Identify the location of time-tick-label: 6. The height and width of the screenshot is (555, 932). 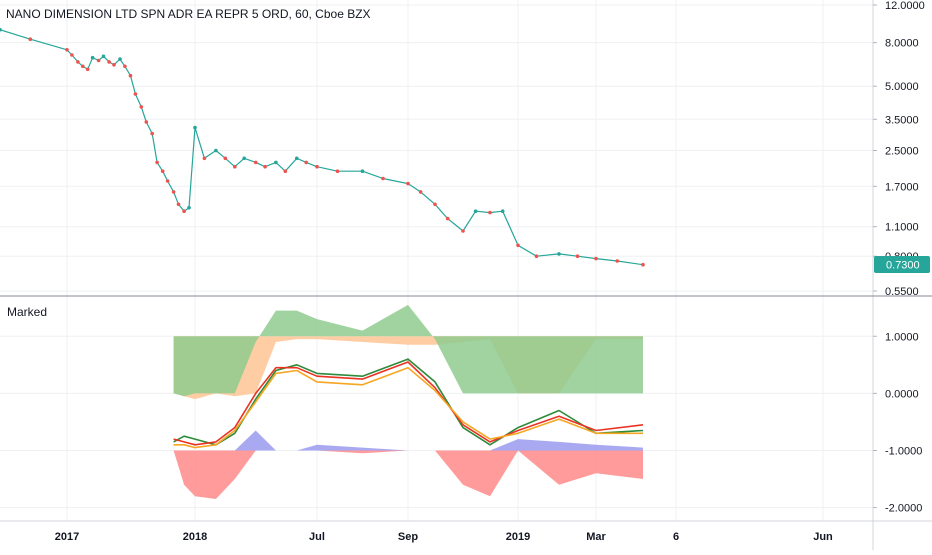
(676, 537).